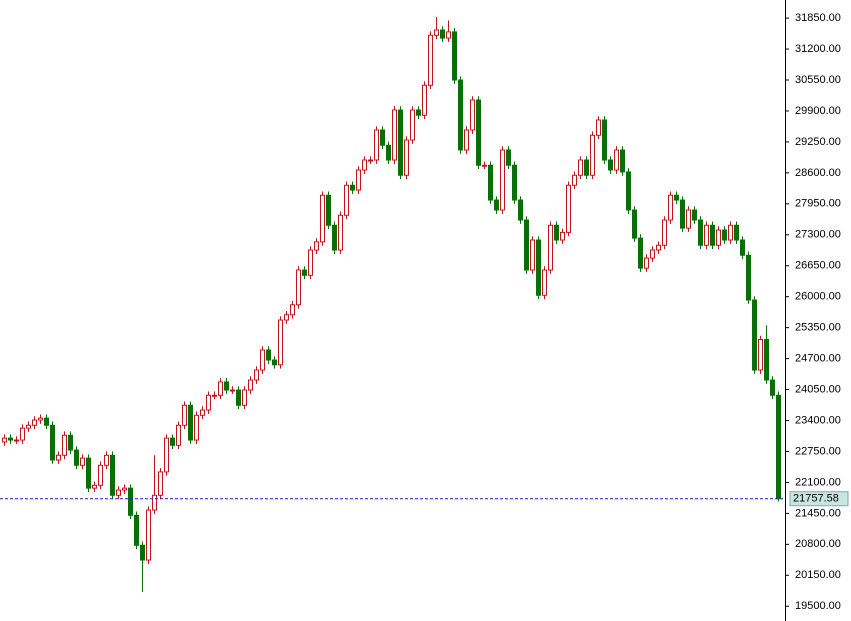  What do you see at coordinates (818, 49) in the screenshot?
I see `y-tick-label: 31200.00` at bounding box center [818, 49].